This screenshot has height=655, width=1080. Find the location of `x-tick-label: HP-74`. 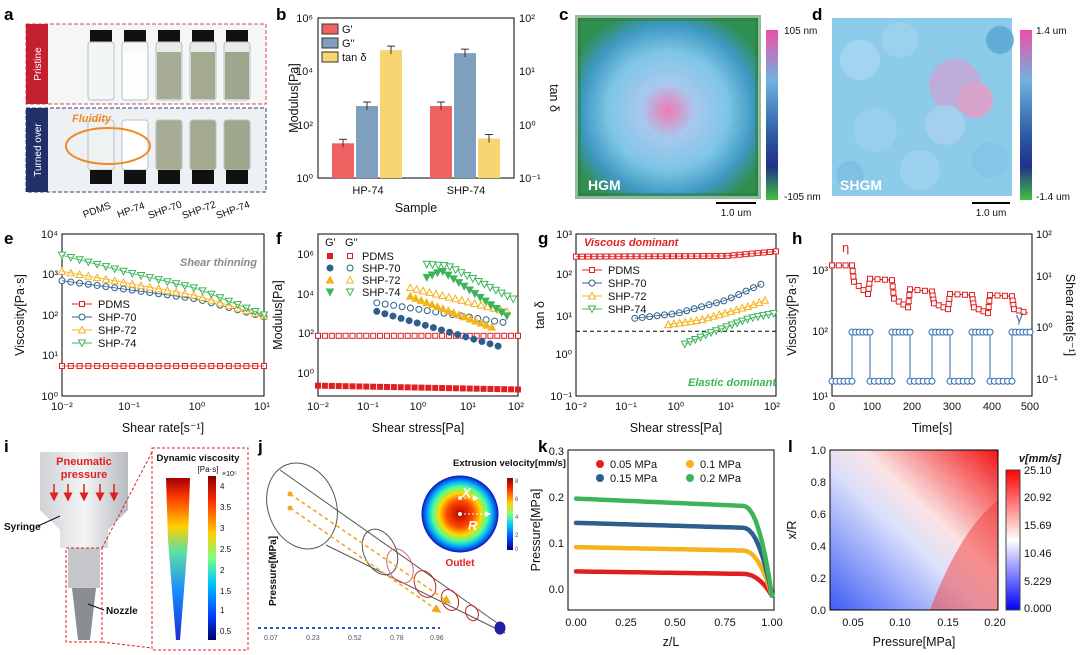

x-tick-label: HP-74 is located at coordinates (367, 191).